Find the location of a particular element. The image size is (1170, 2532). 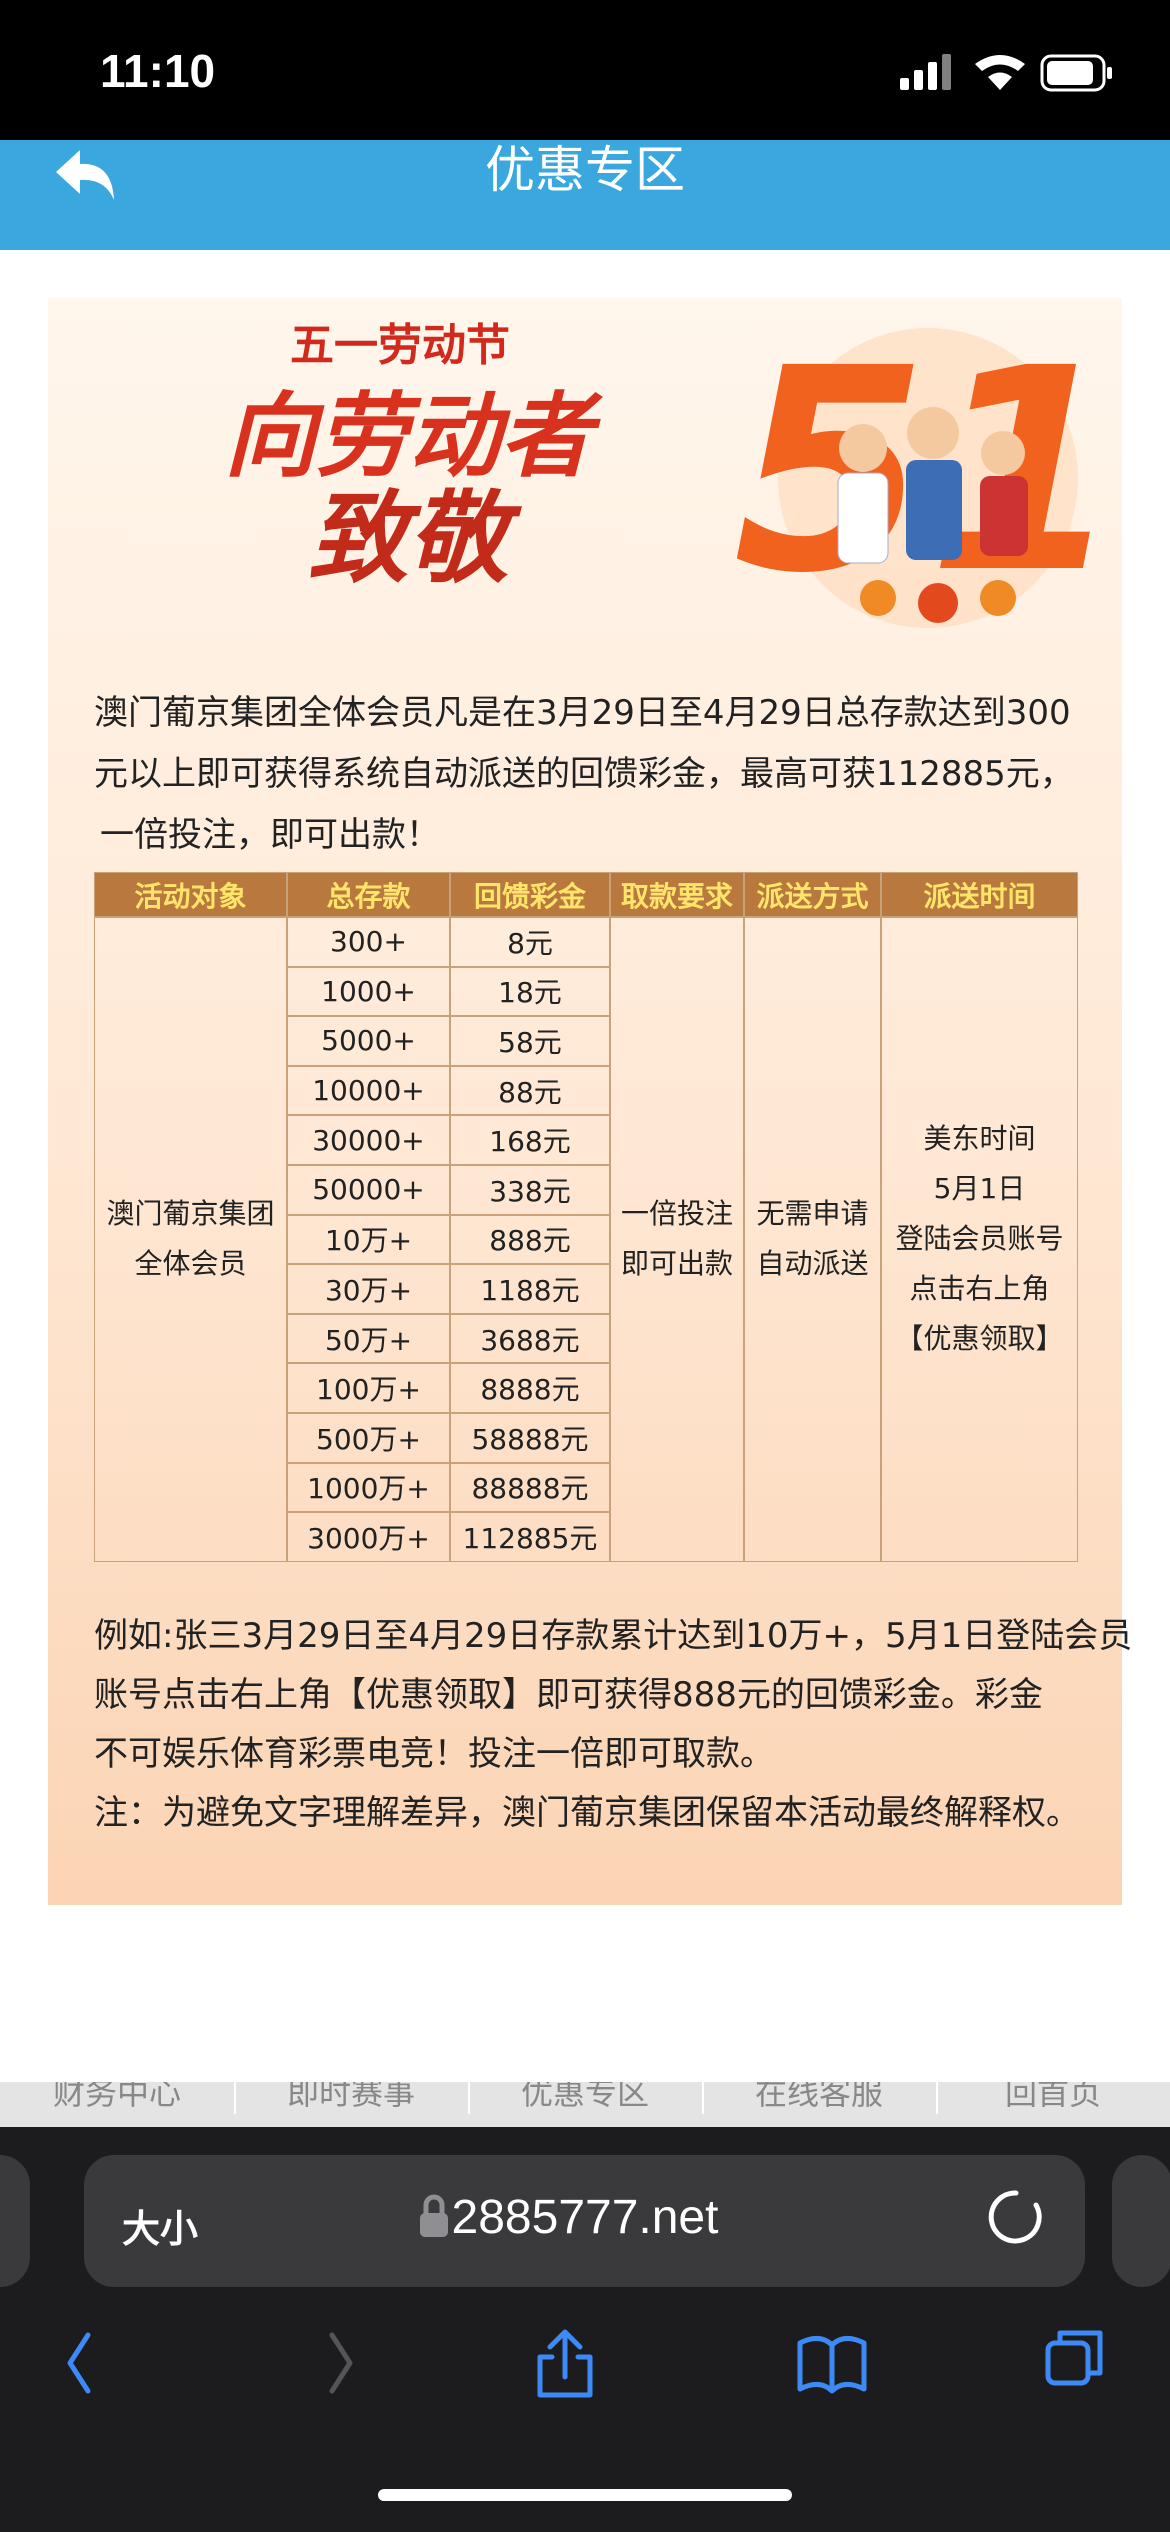

deposit-cell: 100万+ is located at coordinates (368, 1388).